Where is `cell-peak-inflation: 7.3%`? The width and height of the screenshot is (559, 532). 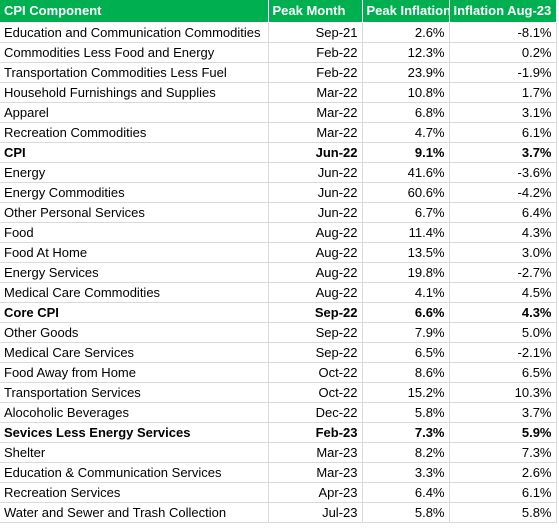 cell-peak-inflation: 7.3% is located at coordinates (406, 432).